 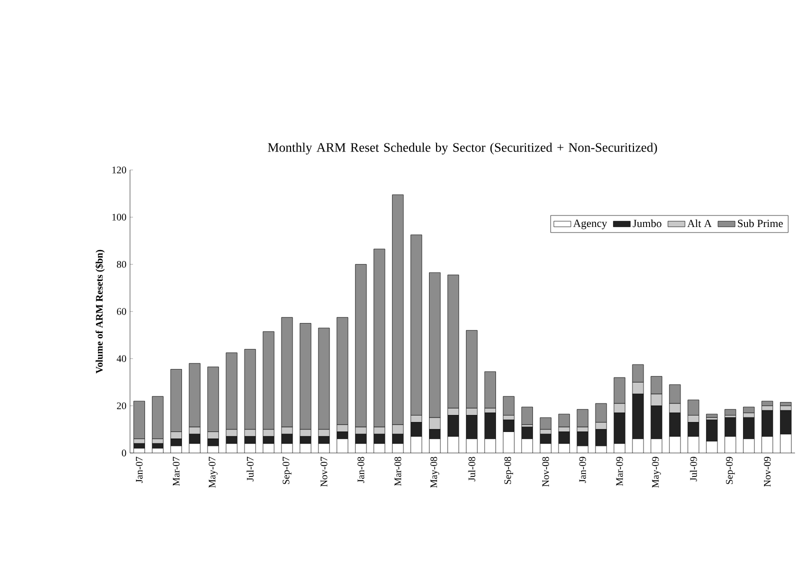 What do you see at coordinates (324, 471) in the screenshot?
I see `x-tick-label: Nov-07` at bounding box center [324, 471].